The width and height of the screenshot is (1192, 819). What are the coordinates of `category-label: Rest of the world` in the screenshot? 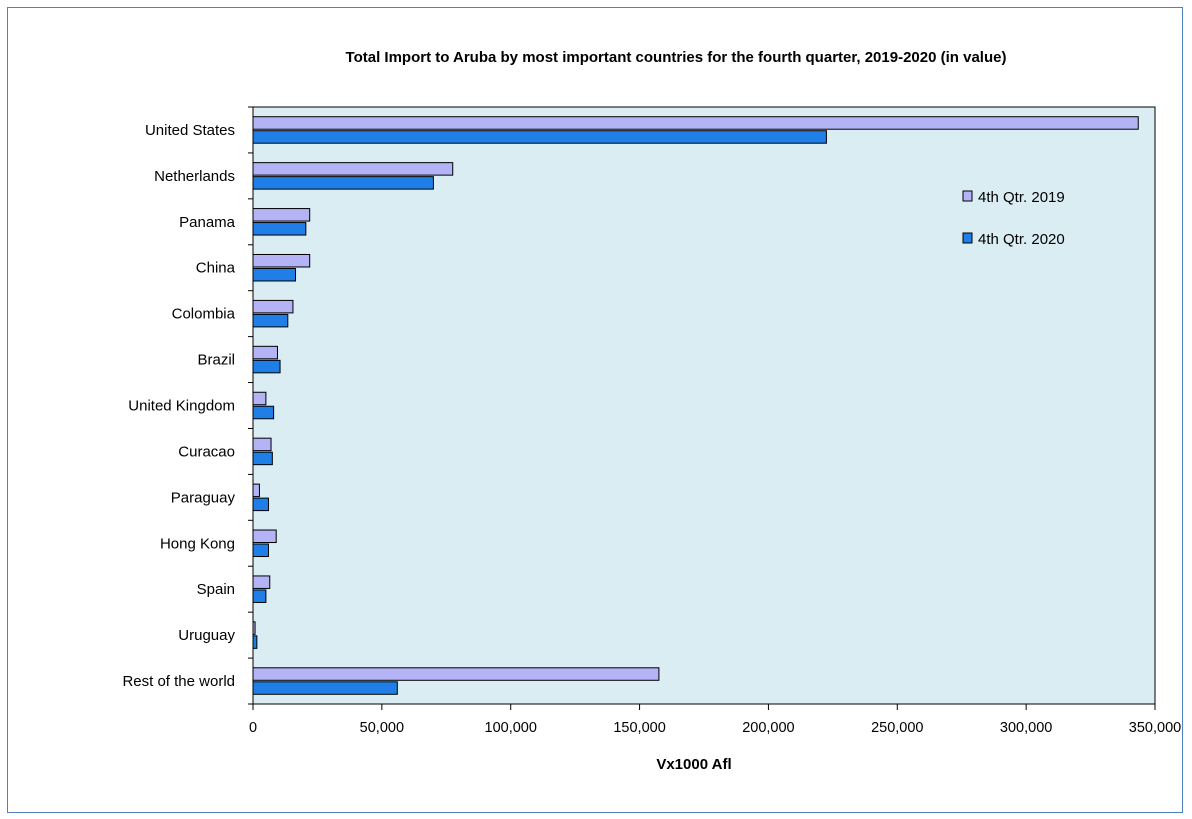 It's located at (178, 681).